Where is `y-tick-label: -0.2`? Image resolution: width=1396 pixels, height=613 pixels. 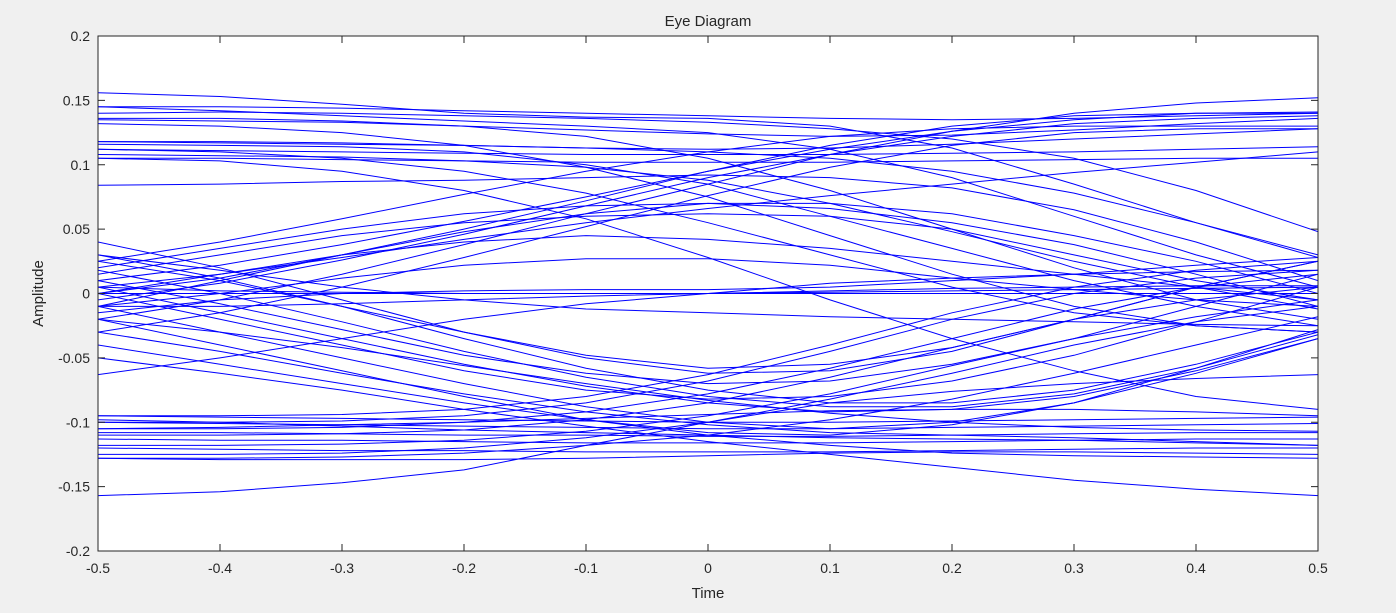 y-tick-label: -0.2 is located at coordinates (78, 551).